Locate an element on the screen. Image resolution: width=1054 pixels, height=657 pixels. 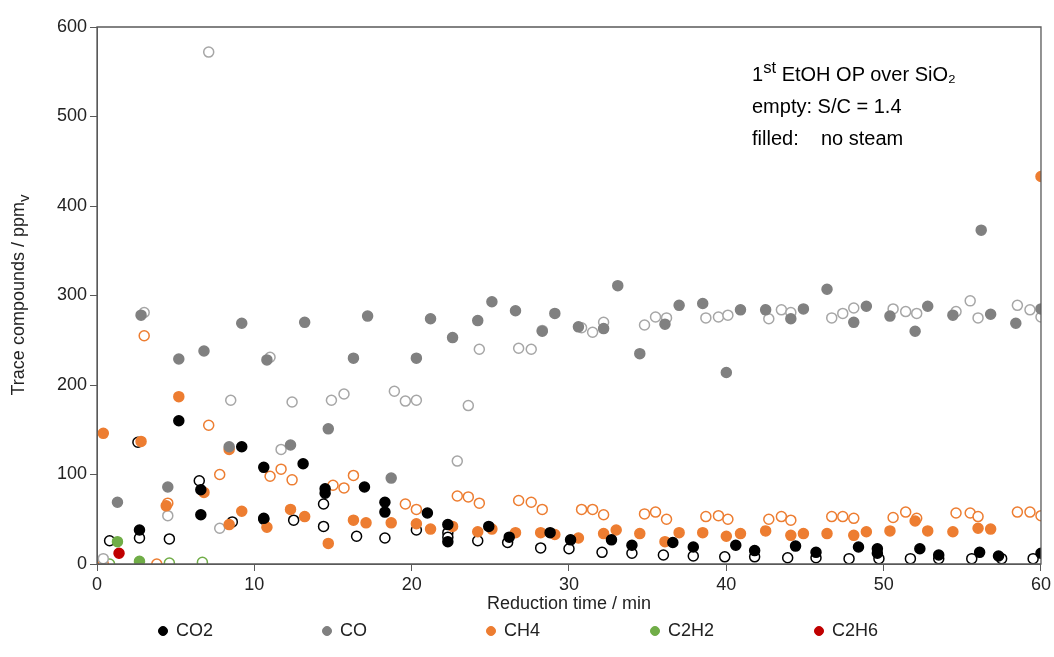
legend-label: CO is located at coordinates (353, 630).